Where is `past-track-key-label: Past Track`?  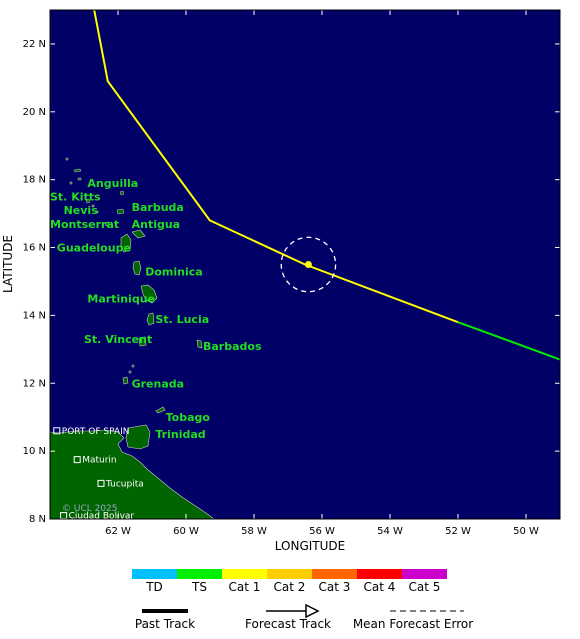
past-track-key-label: Past Track is located at coordinates (165, 624).